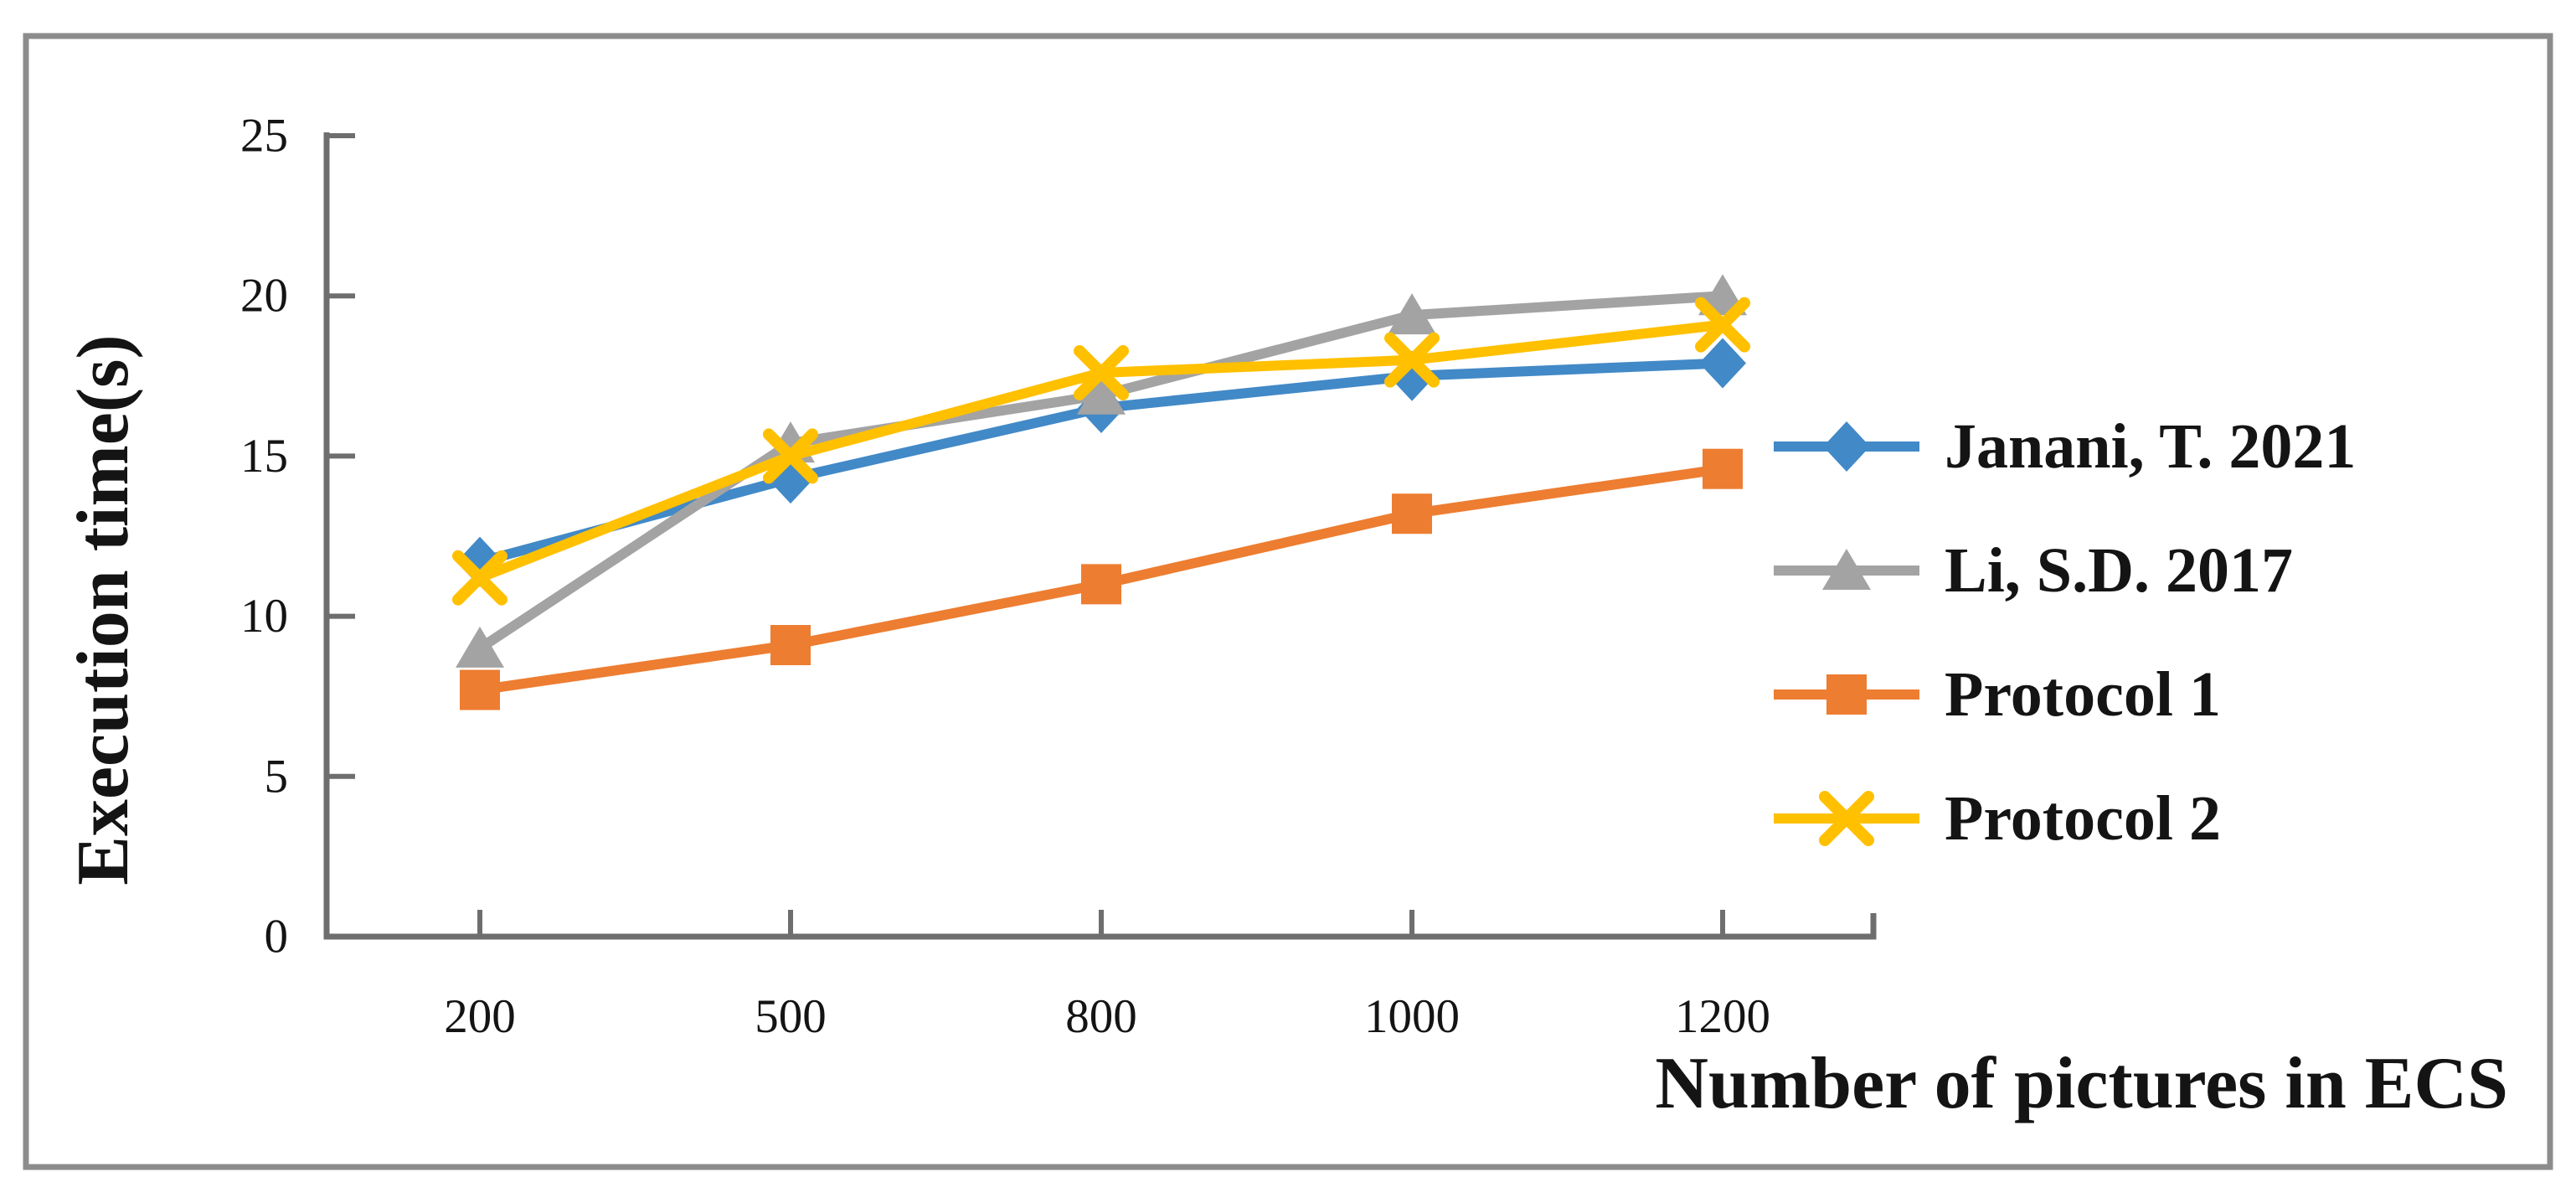 This screenshot has height=1198, width=2576. Describe the element at coordinates (1722, 1016) in the screenshot. I see `x-tick-label: 1200` at that location.